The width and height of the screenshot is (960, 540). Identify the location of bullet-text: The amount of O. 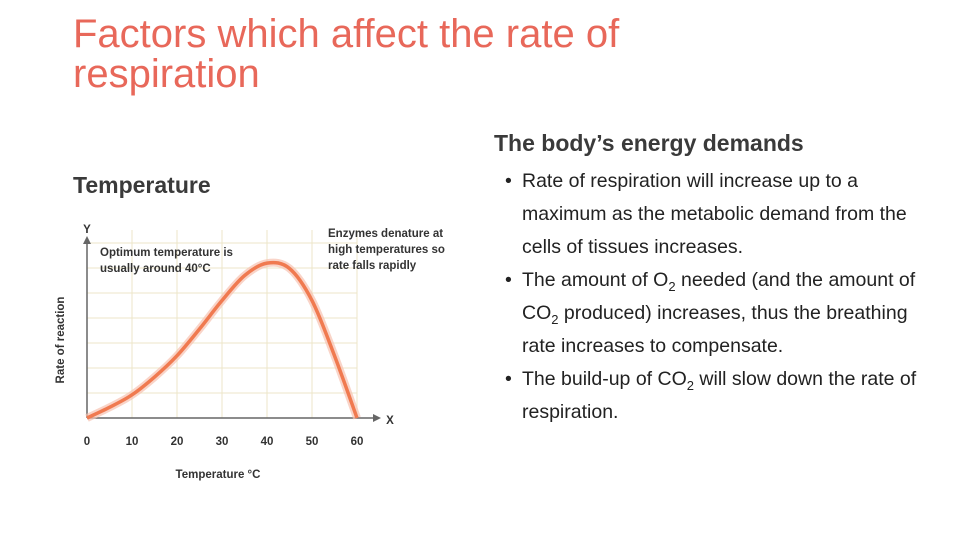
(595, 280).